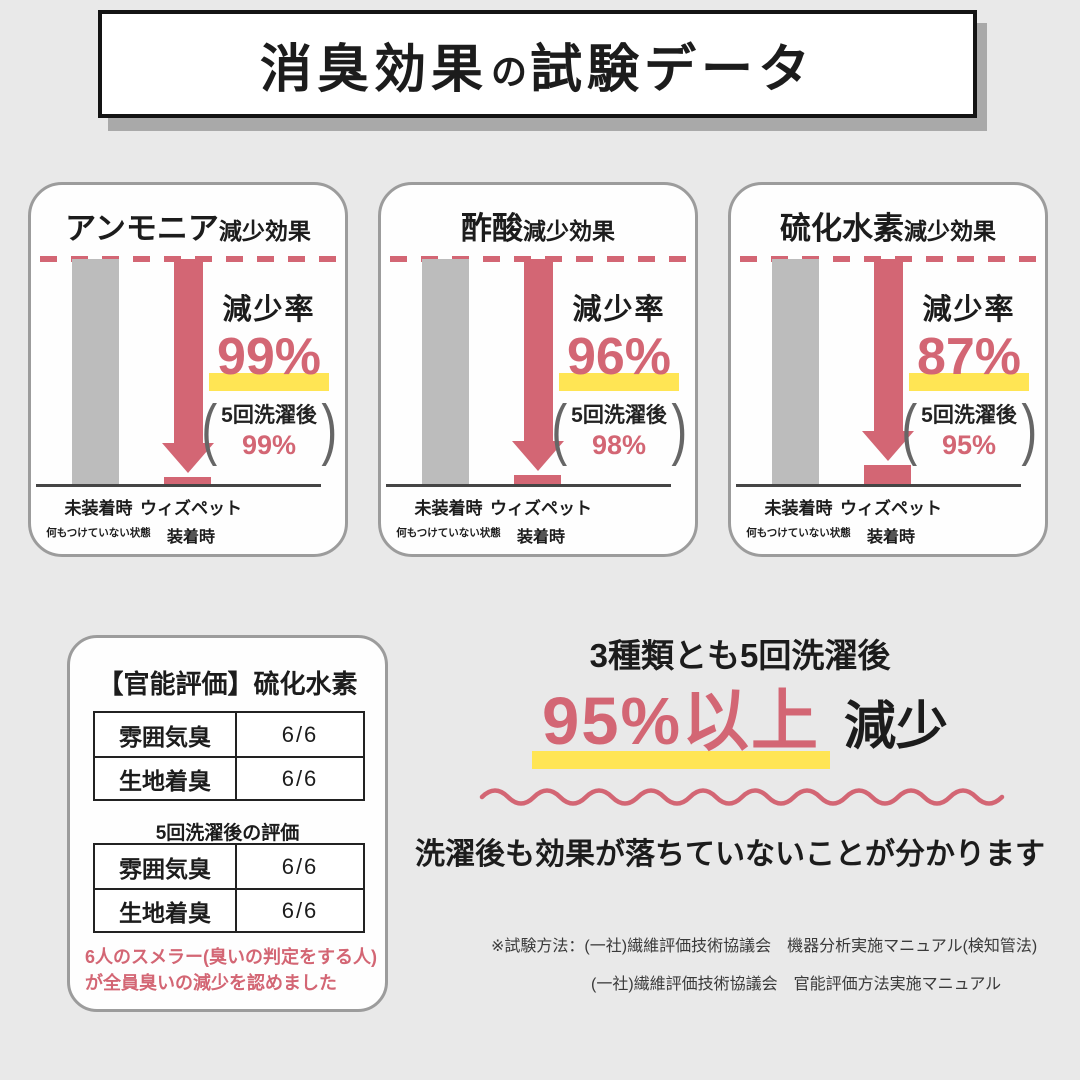 The width and height of the screenshot is (1080, 1080). What do you see at coordinates (231, 970) in the screenshot?
I see `smeller-note: 6人のスメラー(臭いの判定をする人) が全員臭いの減少を認めました` at bounding box center [231, 970].